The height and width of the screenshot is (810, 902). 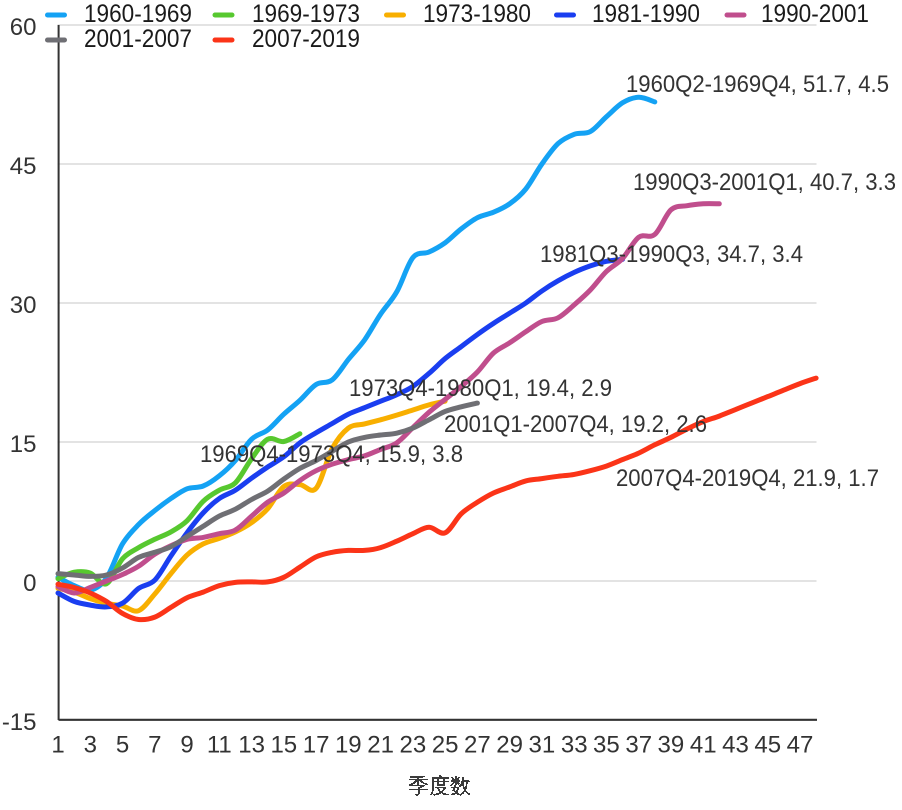 I want to click on svg-text: 1990Q3-2001Q1, 40.7, 3.3, so click(x=764, y=182).